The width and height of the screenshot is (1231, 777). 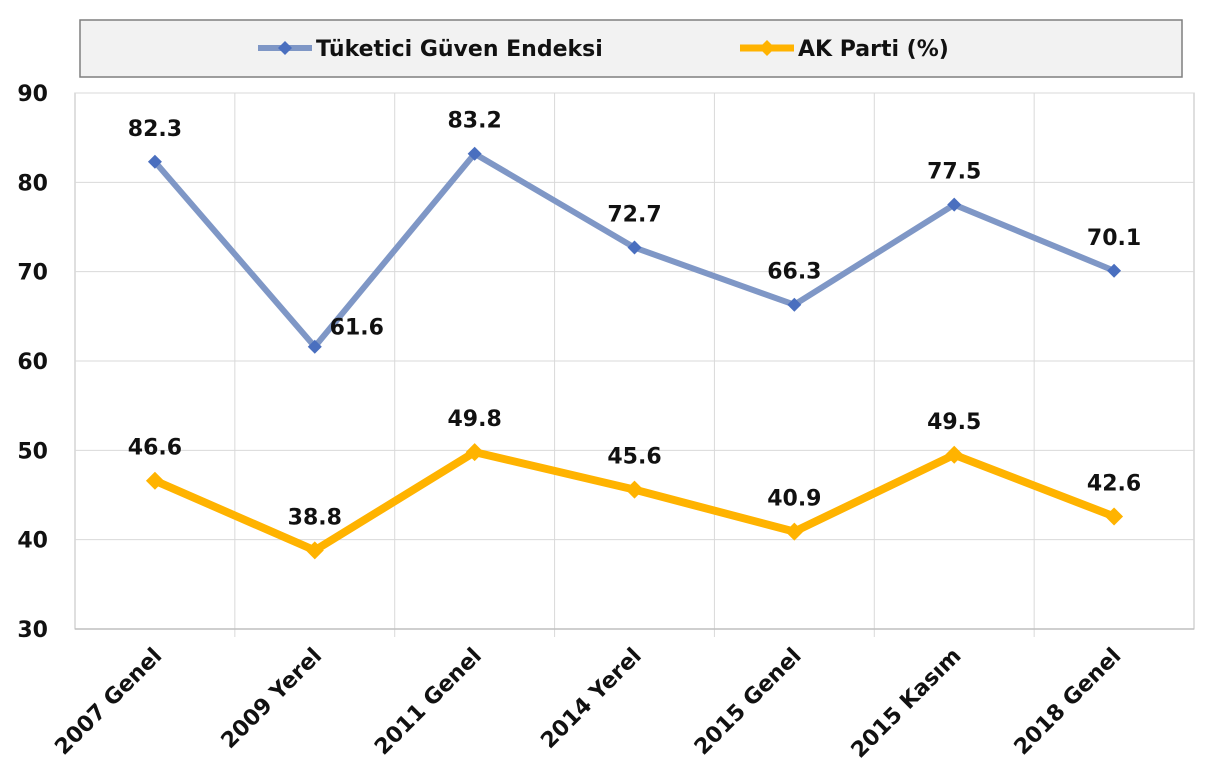 I want to click on x-tick-label: 2018 Genel, so click(x=1068, y=702).